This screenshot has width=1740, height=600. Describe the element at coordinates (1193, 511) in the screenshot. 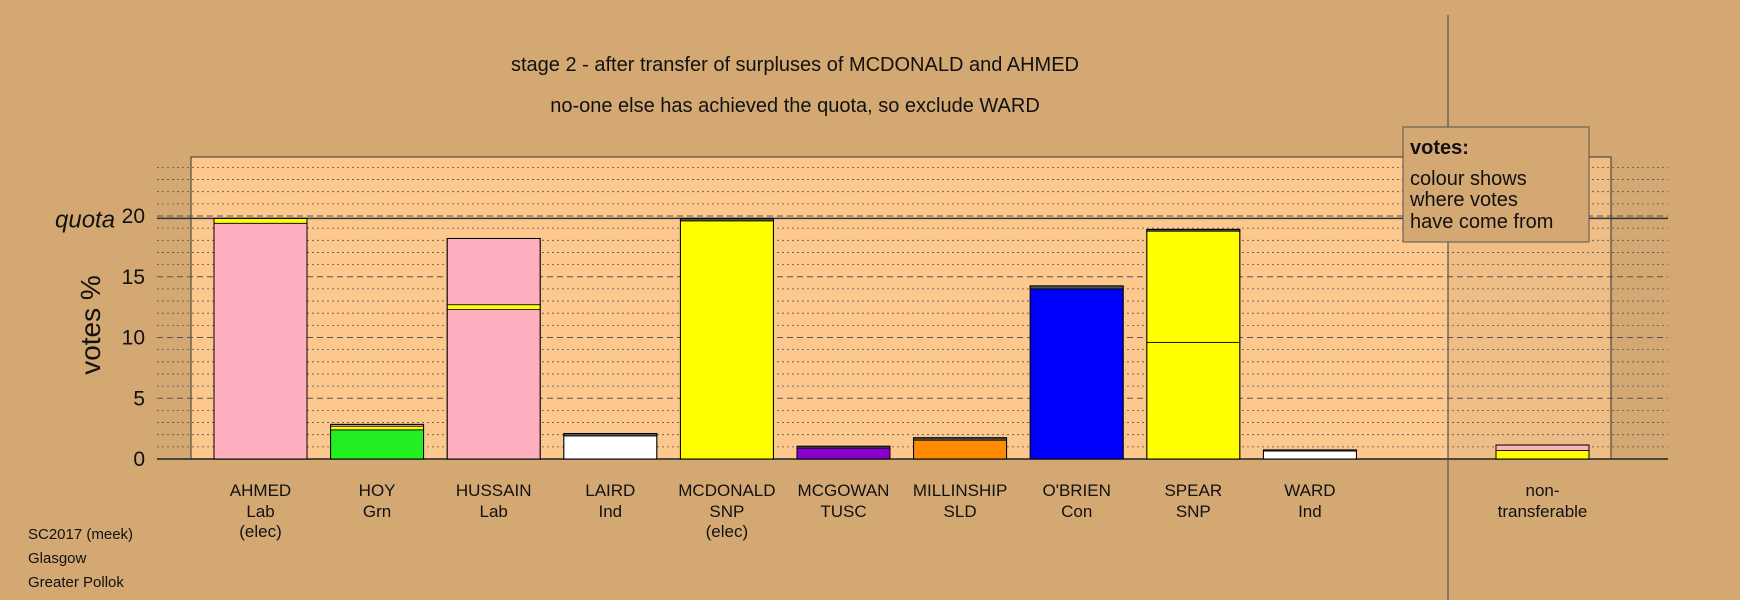

I see `candidate-party-spear: SNP` at that location.